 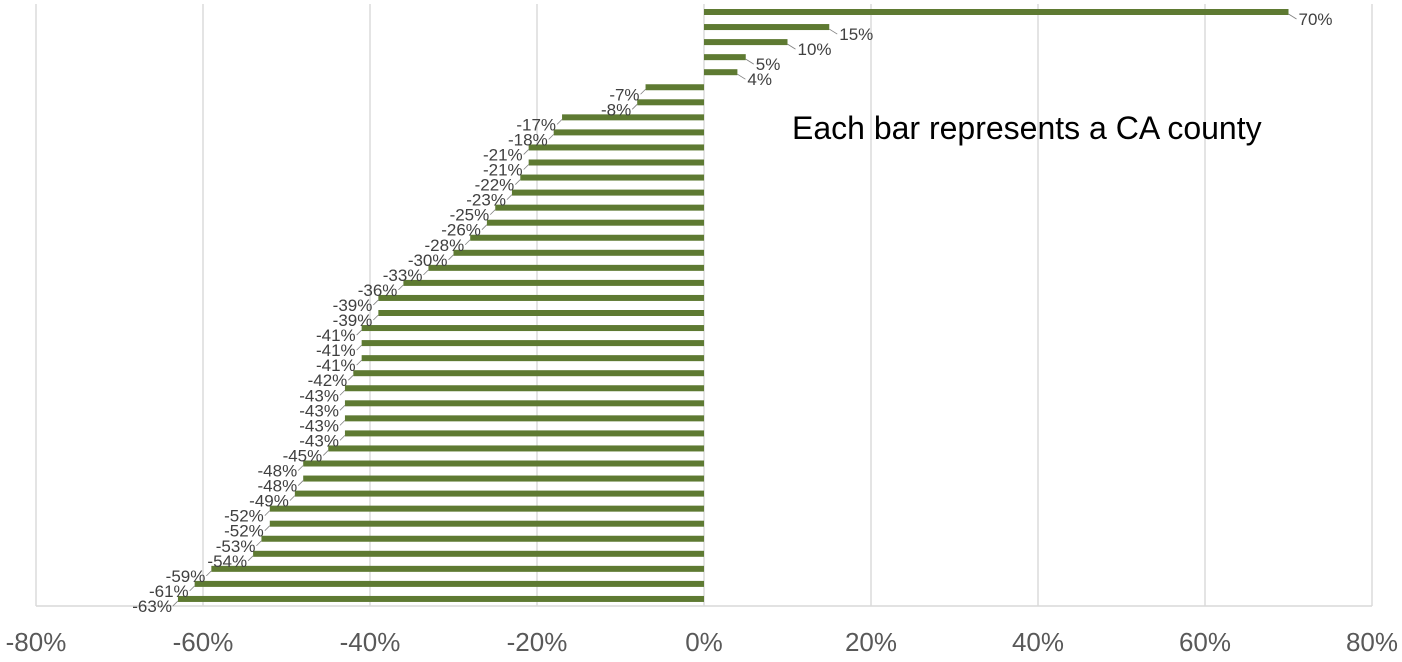 What do you see at coordinates (269, 501) in the screenshot?
I see `data-label: -49%` at bounding box center [269, 501].